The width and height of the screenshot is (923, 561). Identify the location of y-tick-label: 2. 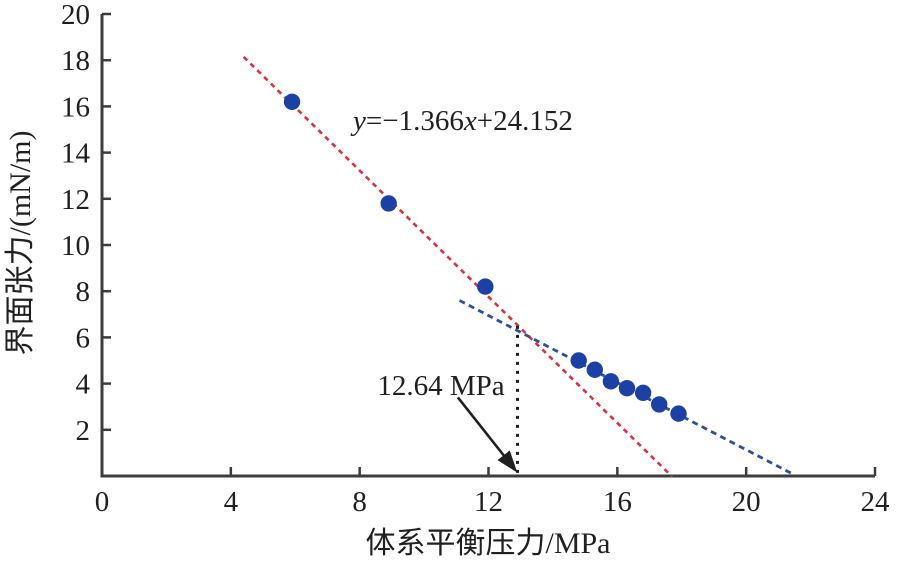
(83, 431).